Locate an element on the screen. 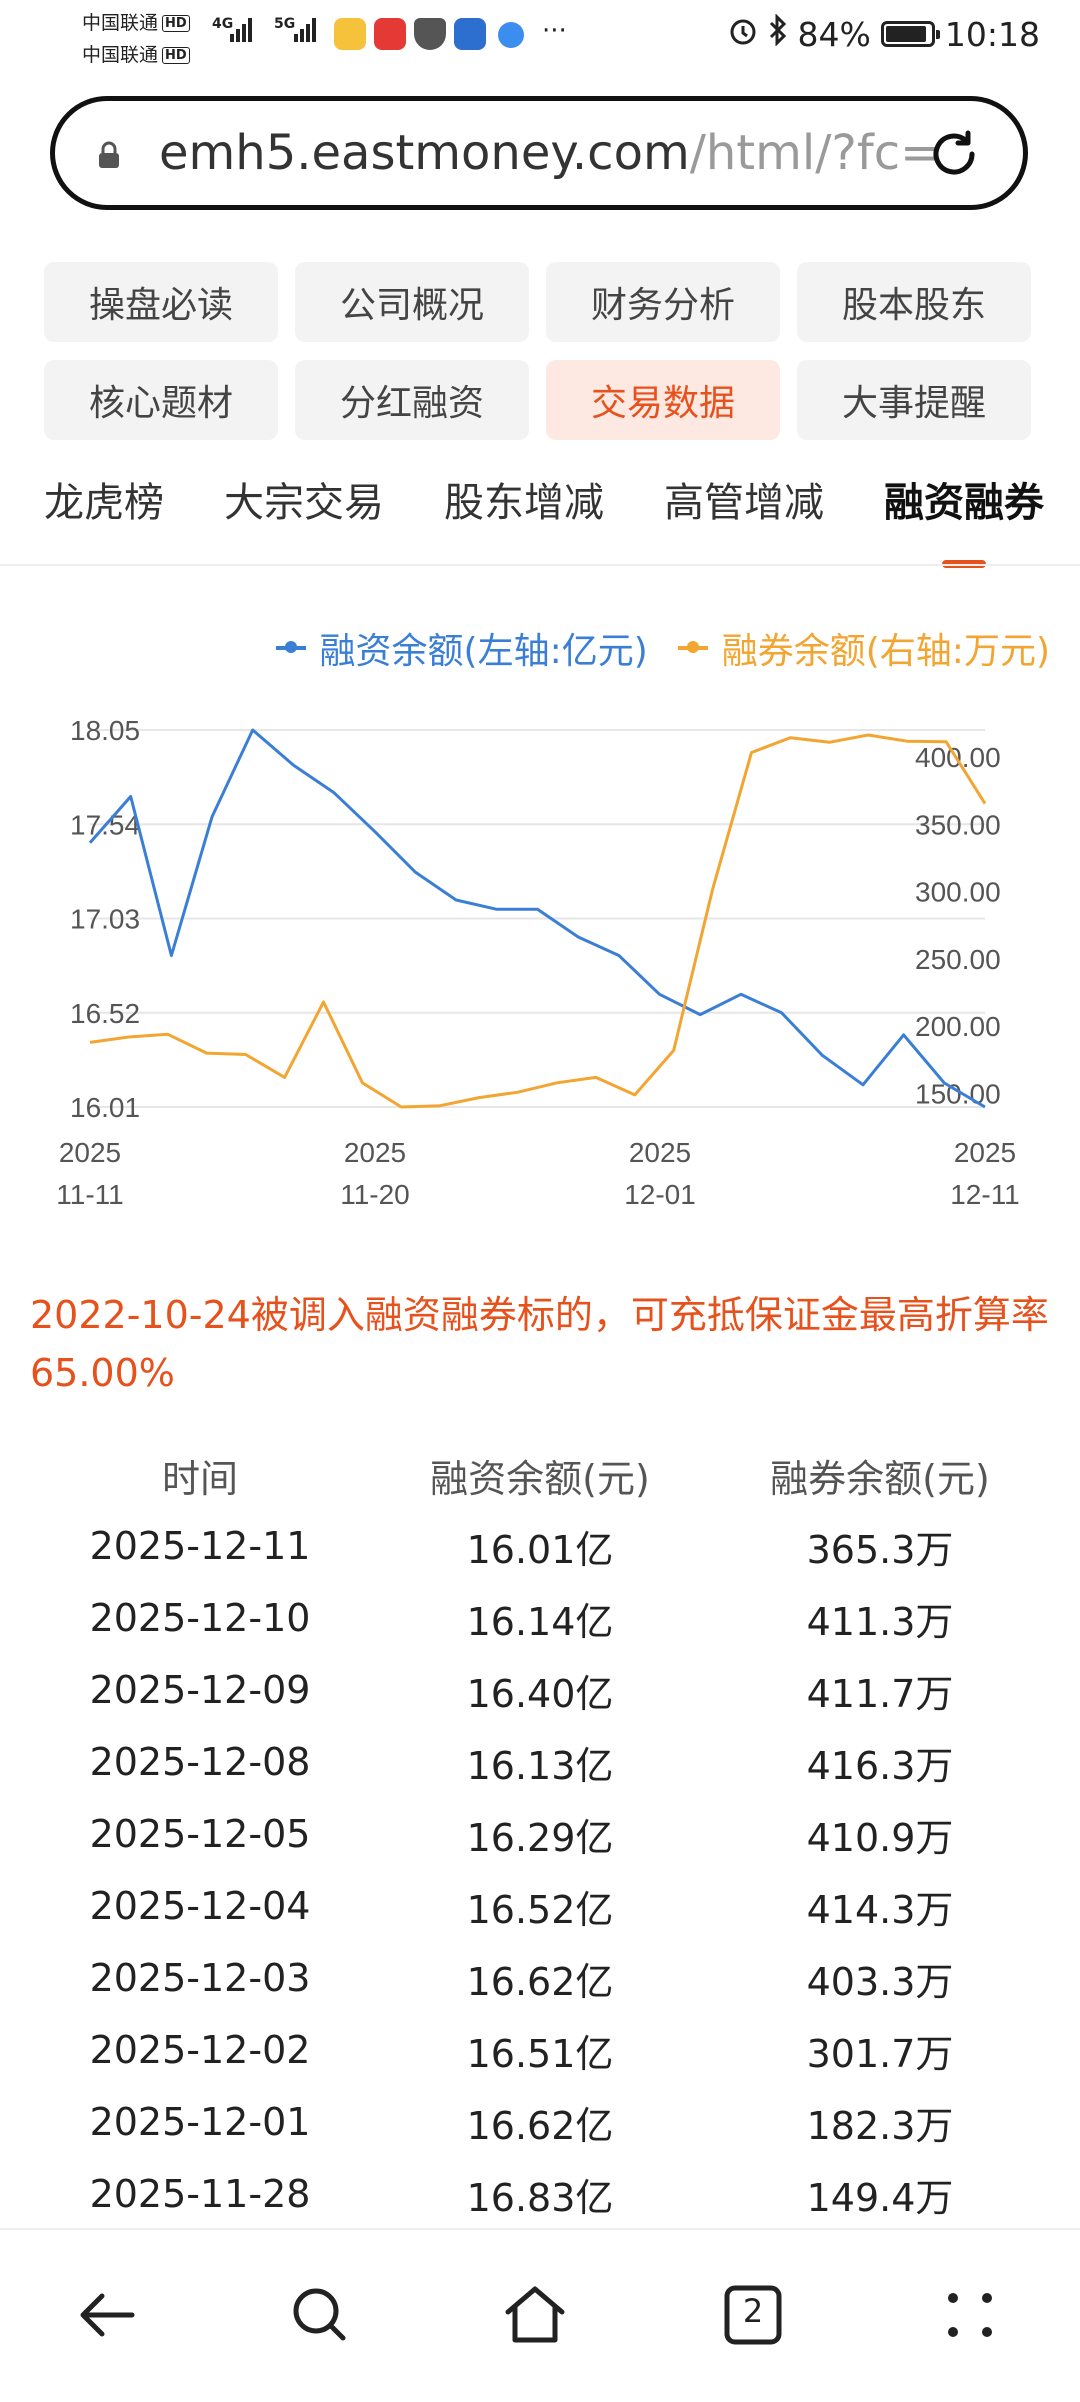 This screenshot has height=2402, width=1080. cell-lending: 411.7万 is located at coordinates (880, 1693).